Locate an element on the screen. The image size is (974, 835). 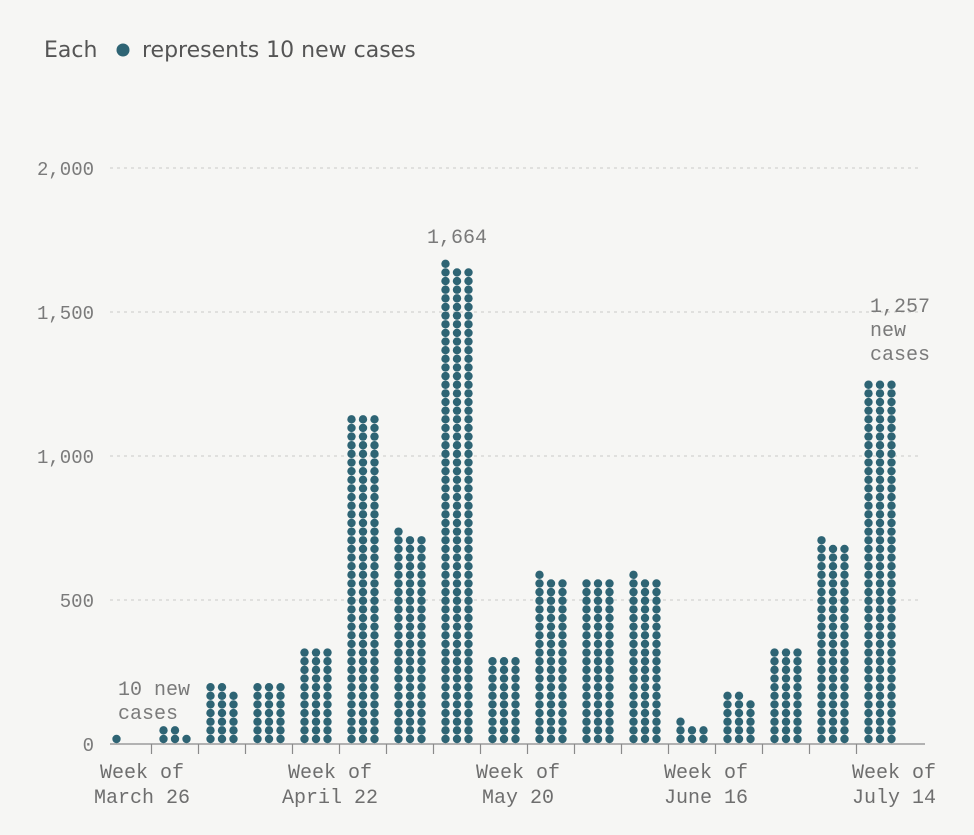
y-tick-label: 1,500 is located at coordinates (65, 314).